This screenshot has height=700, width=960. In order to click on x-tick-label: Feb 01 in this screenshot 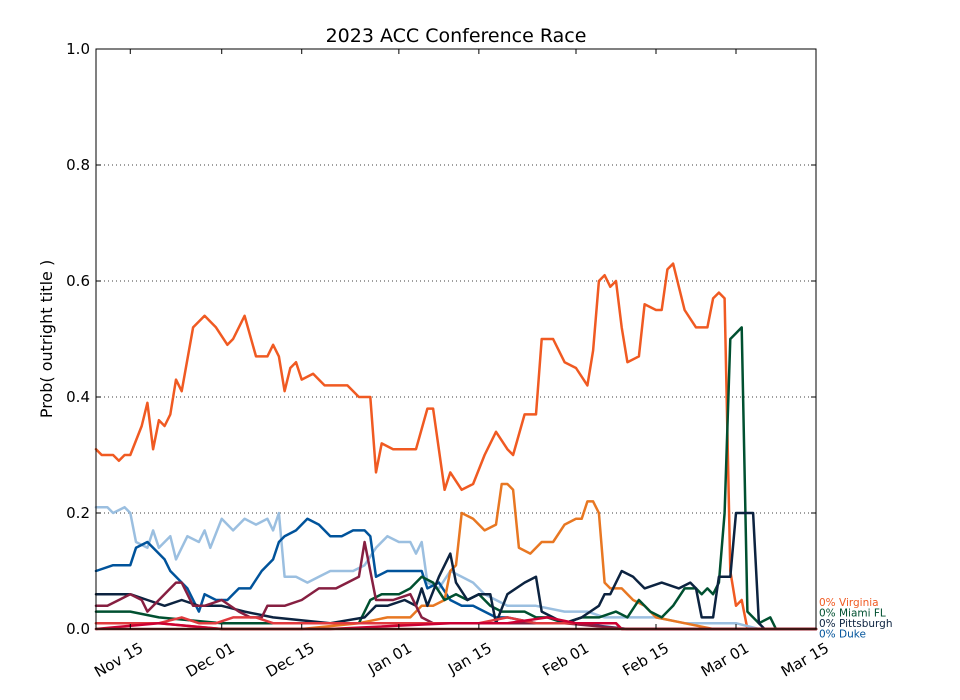, I will do `click(565, 659)`.